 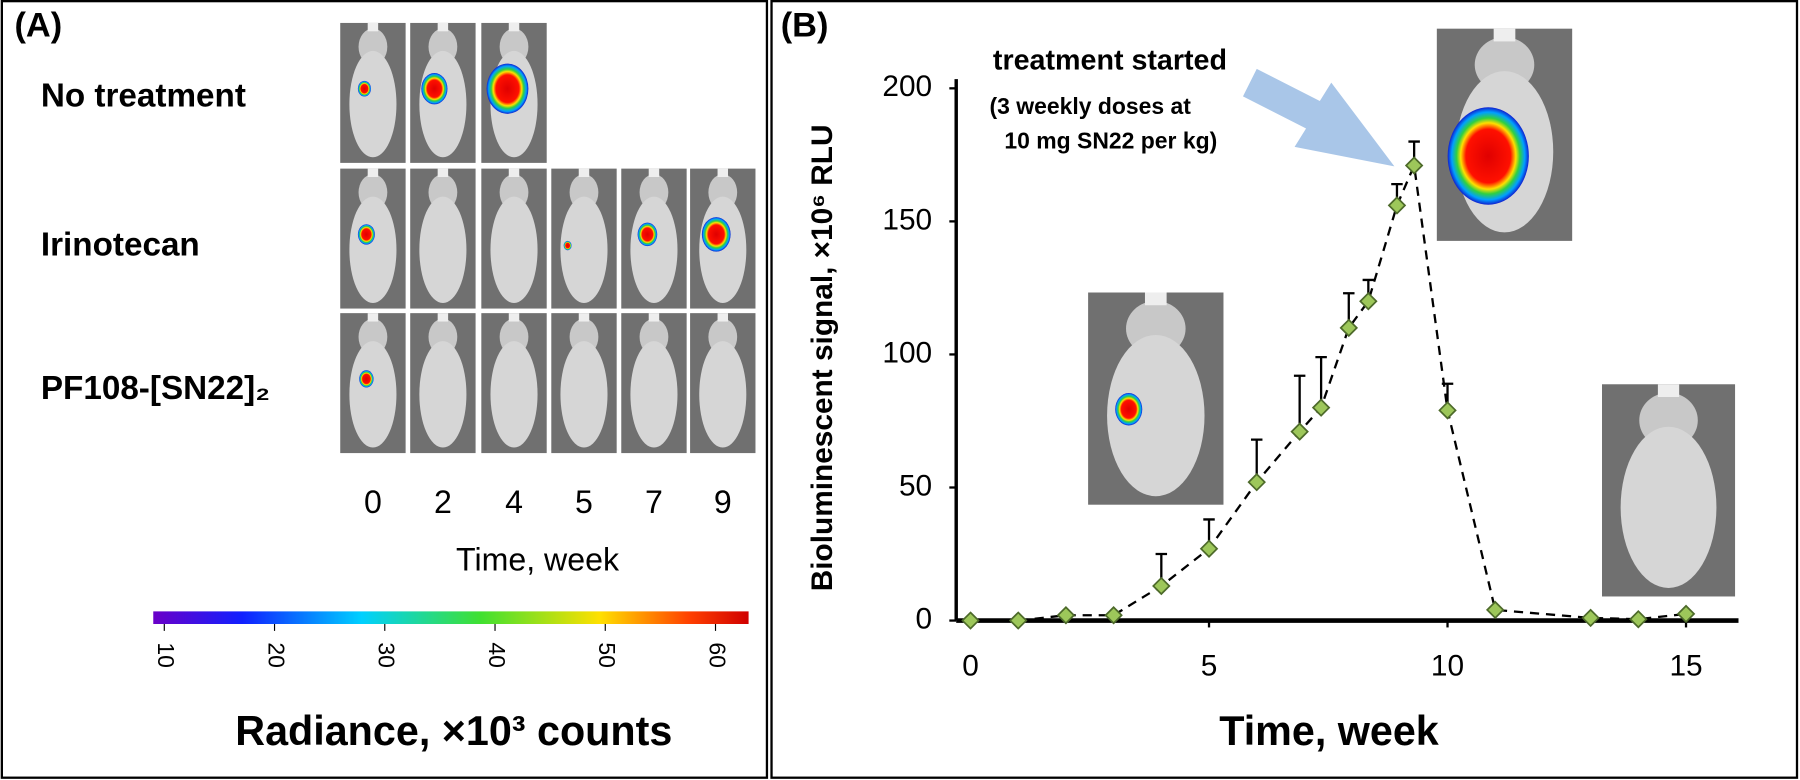 I want to click on row-label: No treatment, so click(x=143, y=95).